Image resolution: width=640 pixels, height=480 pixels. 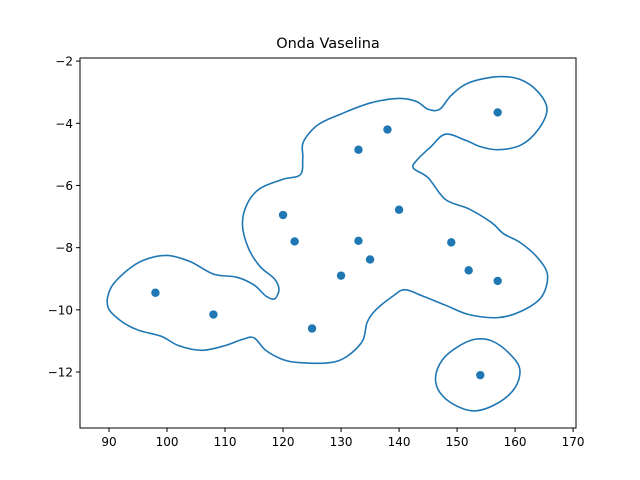 I want to click on x-tick-label: 130, so click(x=341, y=442).